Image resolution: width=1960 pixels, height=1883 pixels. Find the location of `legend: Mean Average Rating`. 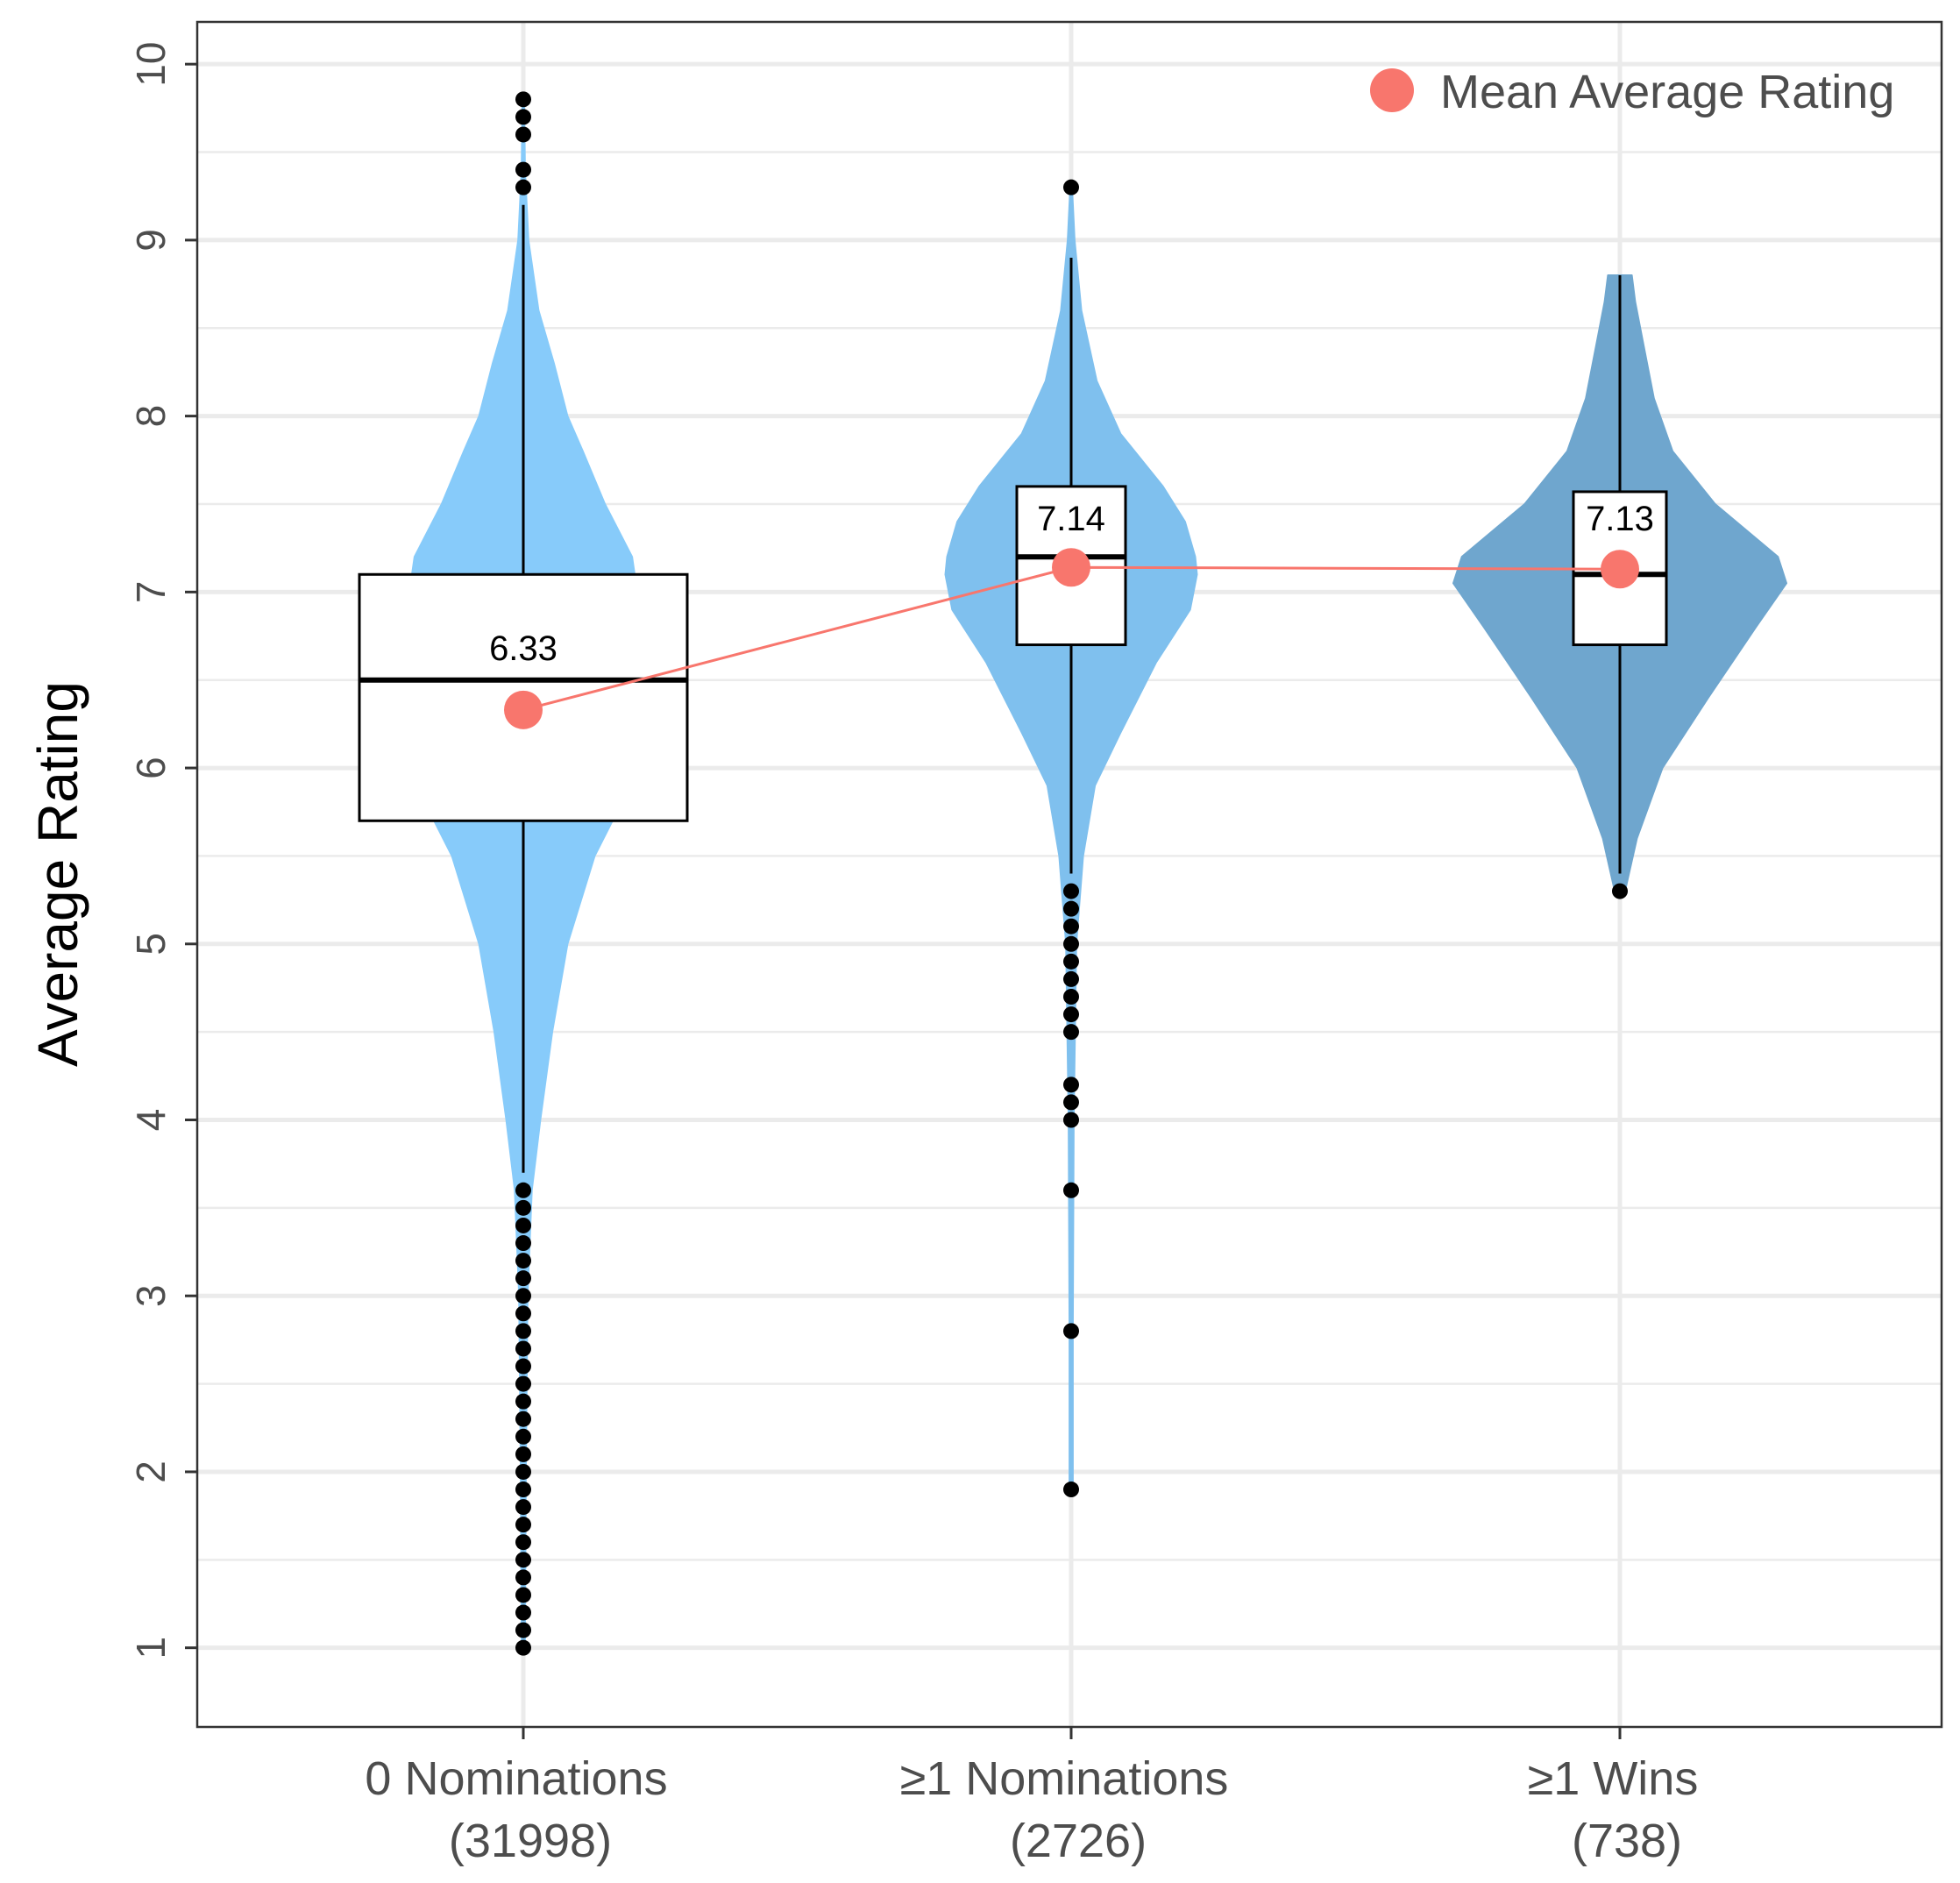

legend: Mean Average Rating is located at coordinates (1632, 92).